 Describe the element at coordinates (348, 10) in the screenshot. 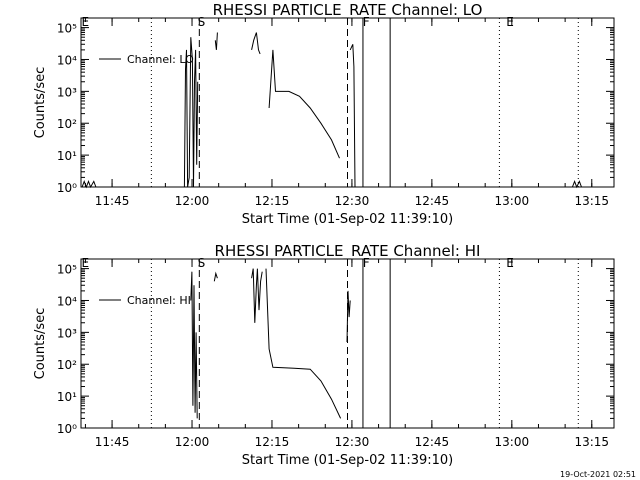

I see `chart-title: RHESSI PARTICLE_RATE Channel: LO` at that location.